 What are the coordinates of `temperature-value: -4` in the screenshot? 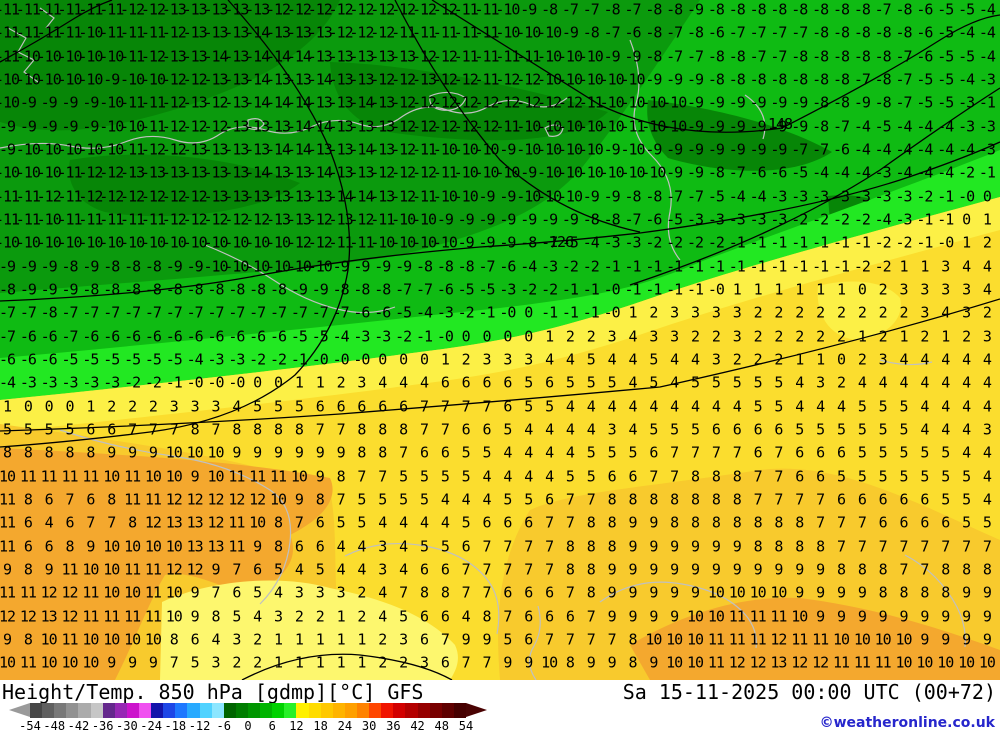 It's located at (966, 149).